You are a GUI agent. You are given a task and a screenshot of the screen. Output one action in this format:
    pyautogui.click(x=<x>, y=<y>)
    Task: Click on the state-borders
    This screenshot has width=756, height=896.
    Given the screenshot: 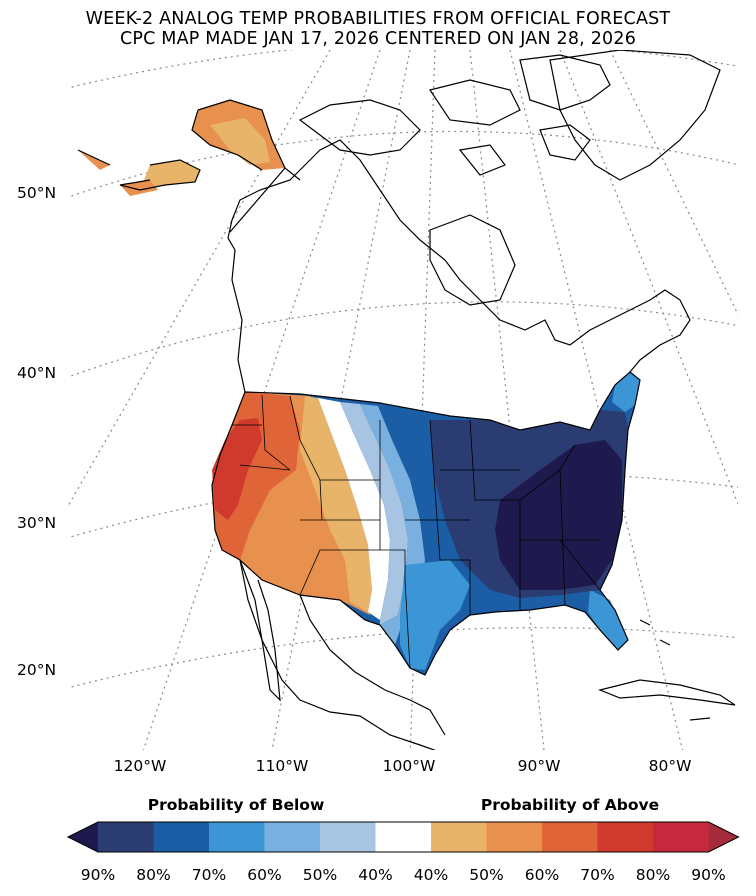 What is the action you would take?
    pyautogui.click(x=416, y=531)
    